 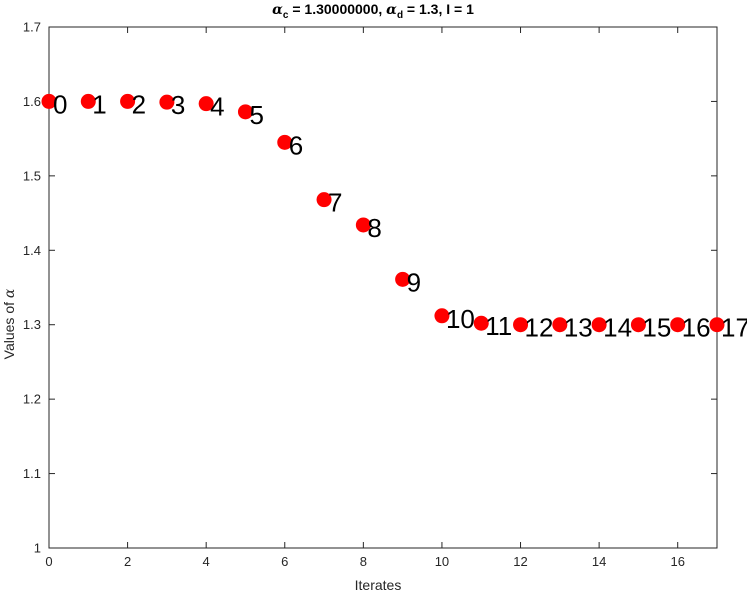 What do you see at coordinates (656, 328) in the screenshot?
I see `data-point-label: 15` at bounding box center [656, 328].